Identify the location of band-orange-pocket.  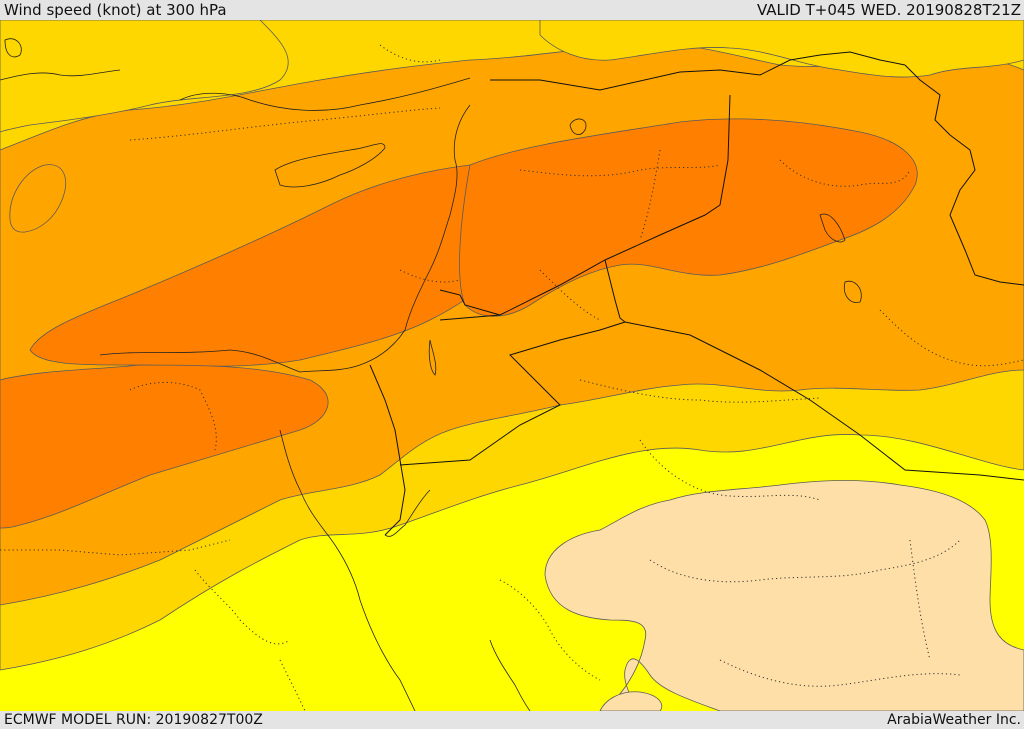
(37, 198).